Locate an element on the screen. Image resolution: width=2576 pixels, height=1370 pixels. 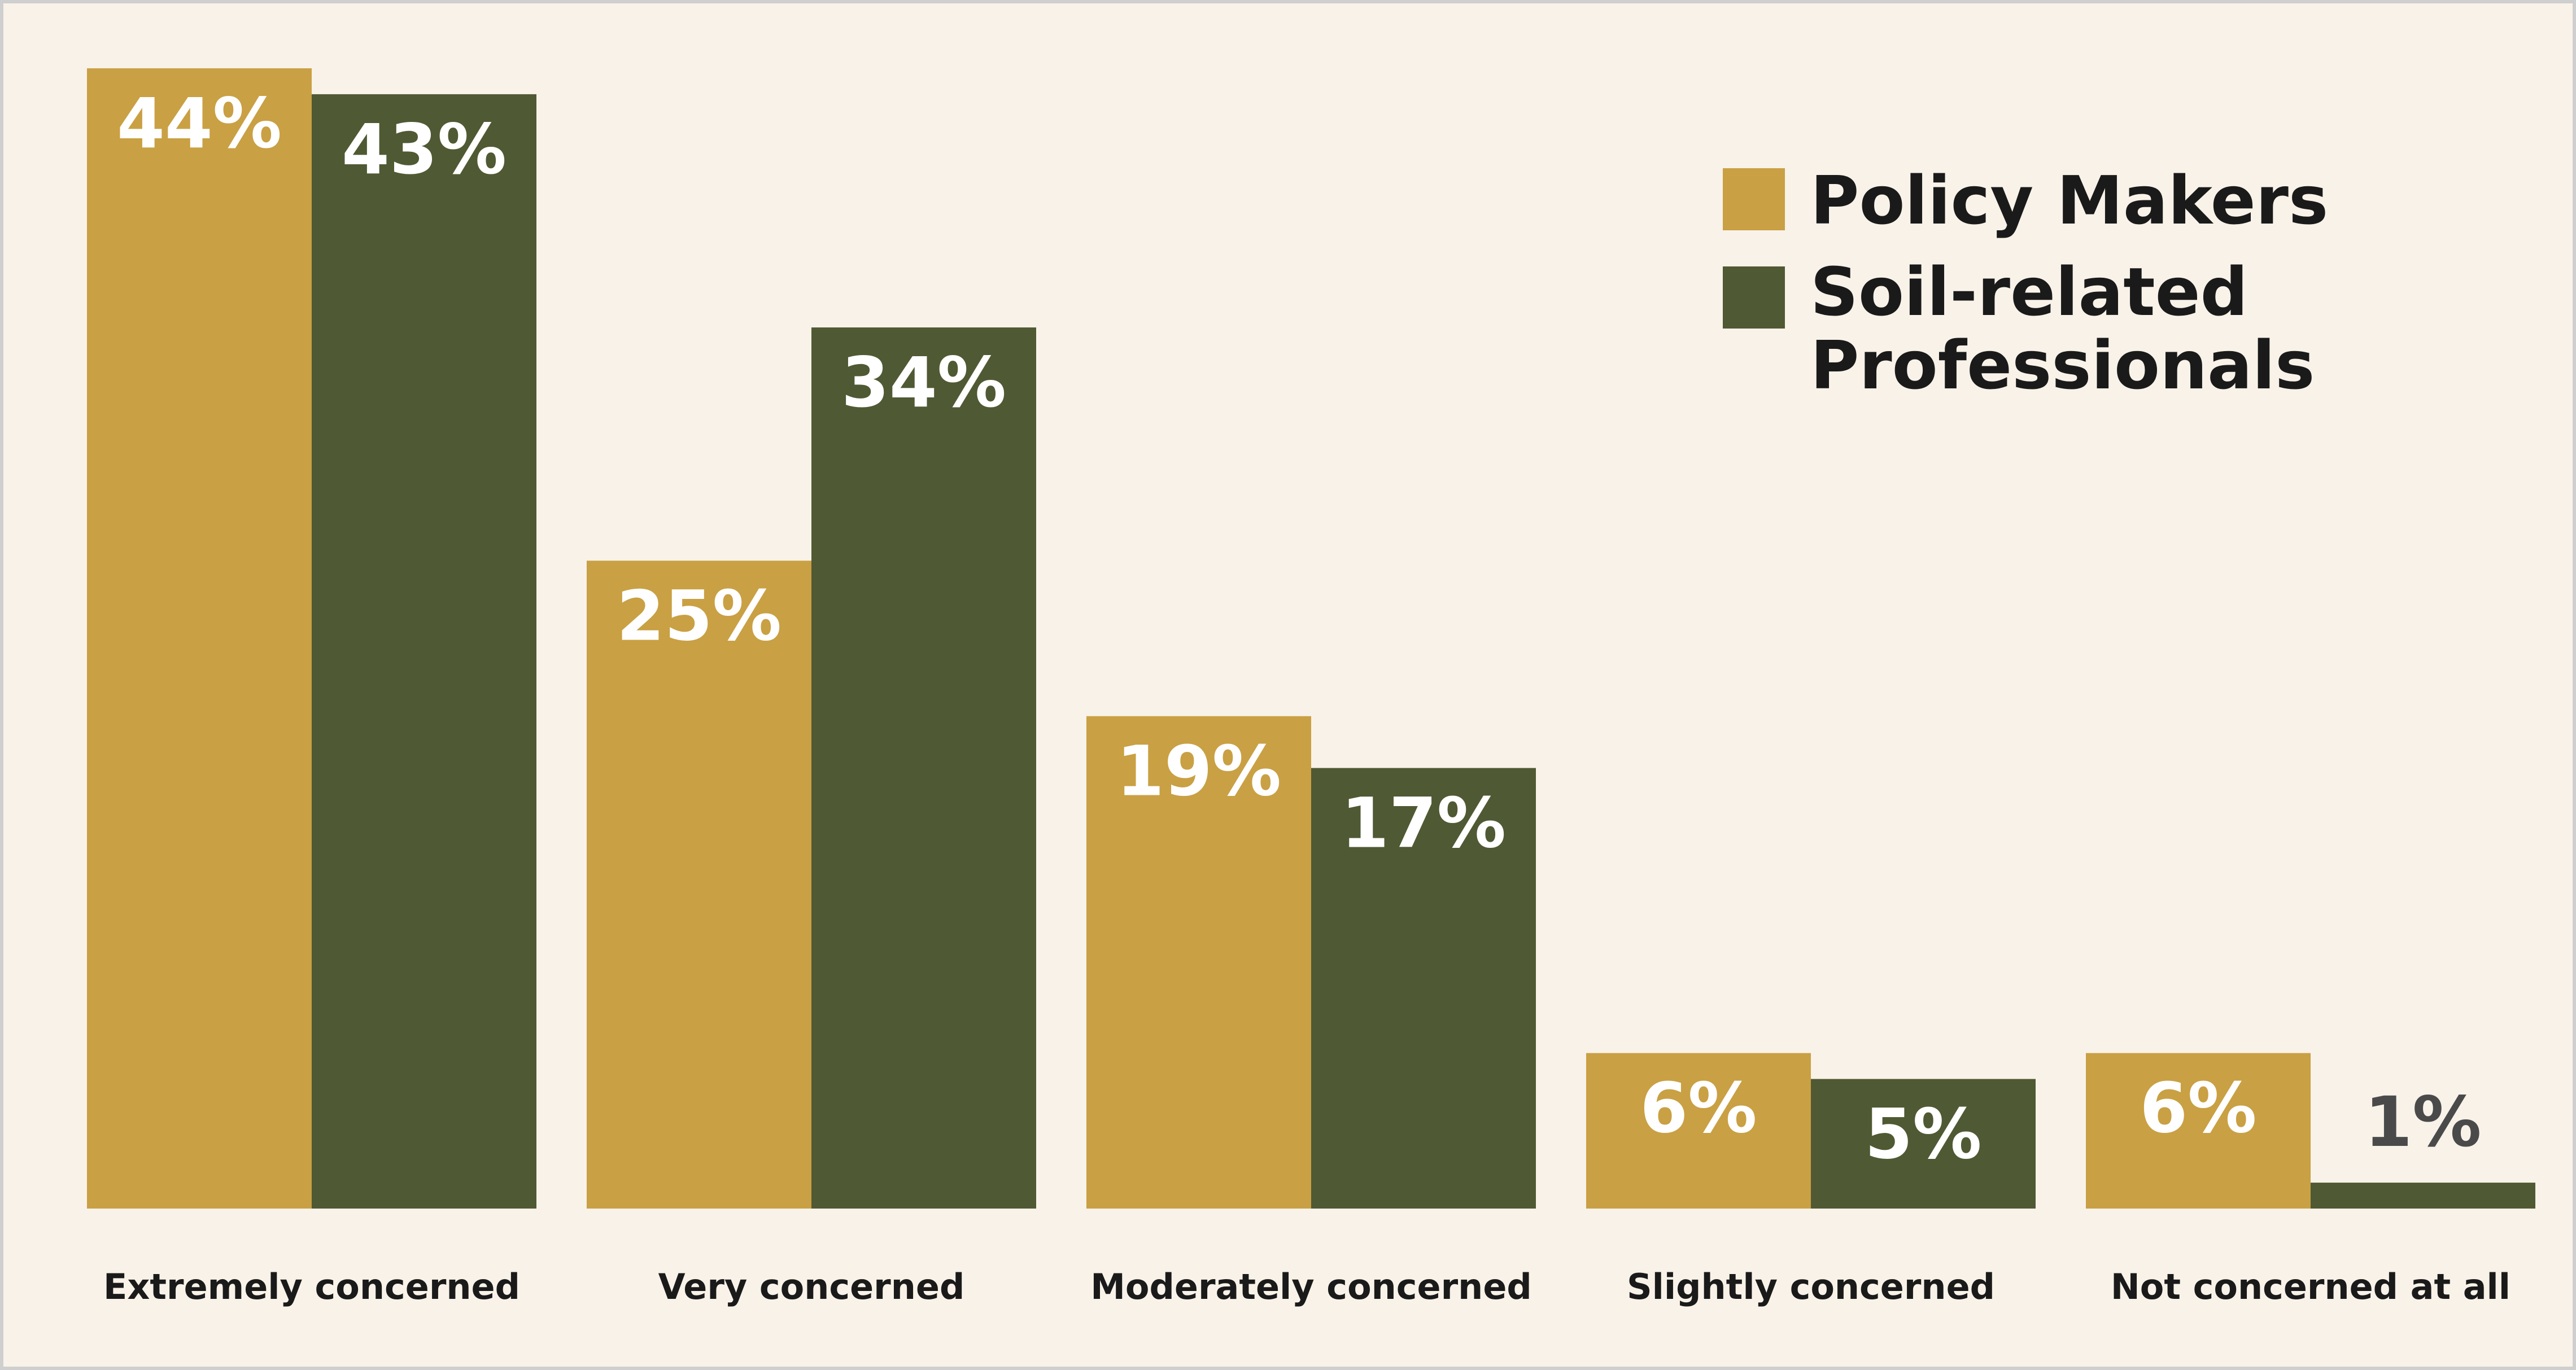
legend-swatch-soil-related-professionals is located at coordinates (1754, 297).